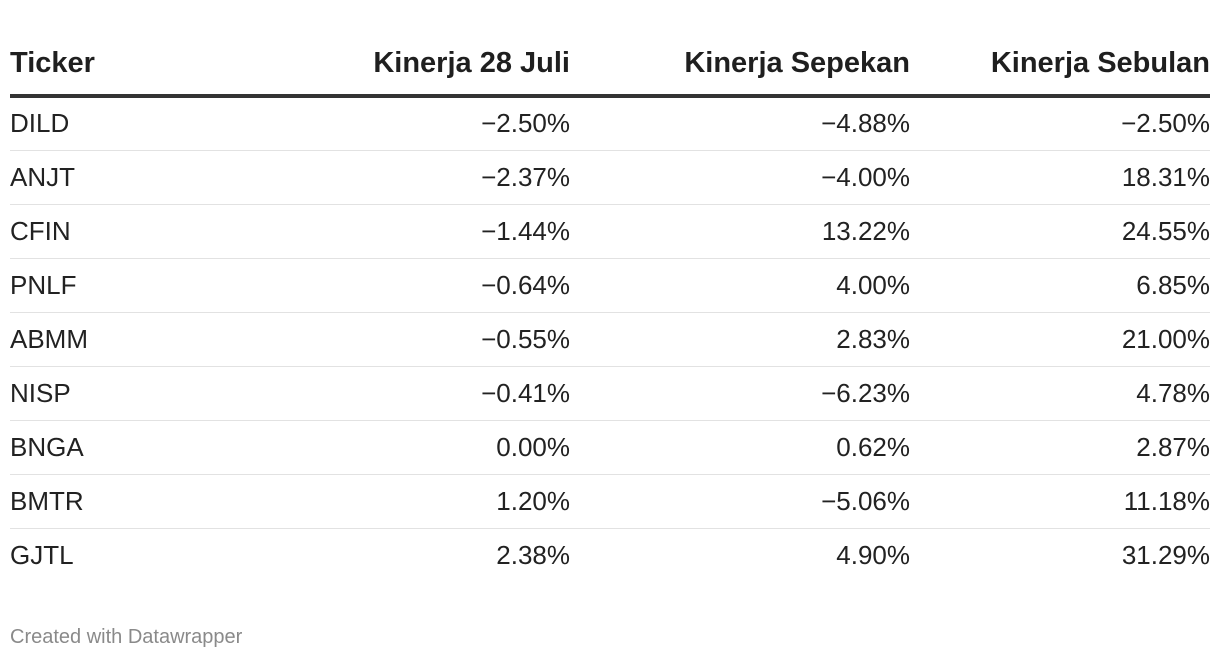 The image size is (1220, 662). I want to click on value-cell: 11.18%, so click(1060, 501).